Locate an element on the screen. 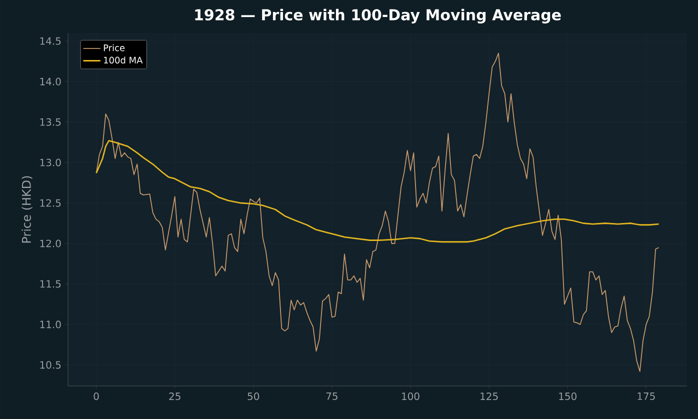  y-tick-label: 13.5 is located at coordinates (50, 122).